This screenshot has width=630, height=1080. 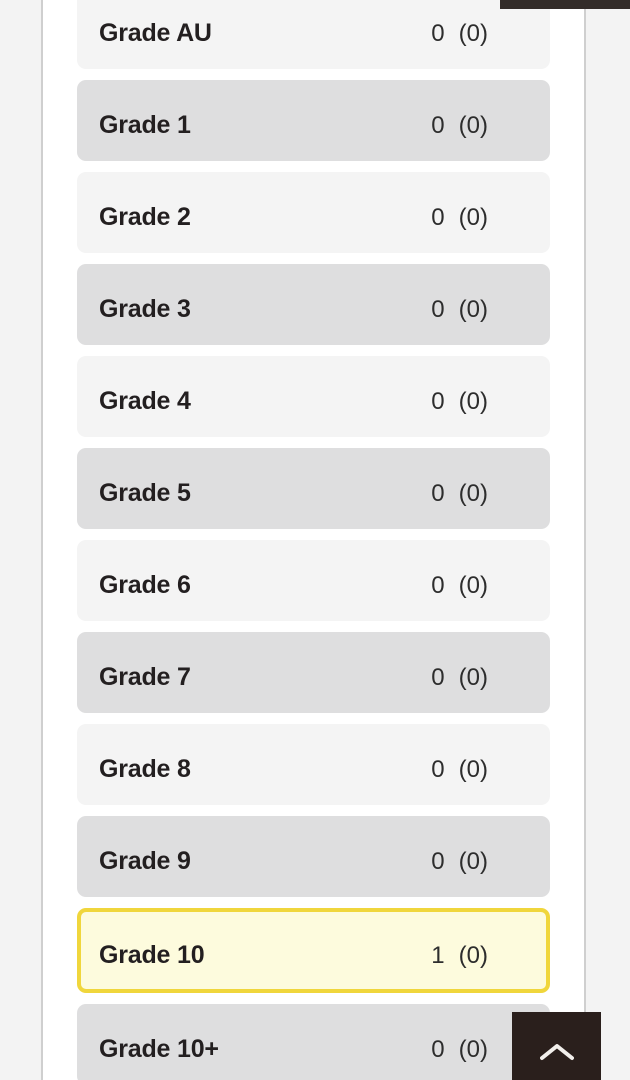 What do you see at coordinates (155, 33) in the screenshot?
I see `grade-row-label: Grade AU` at bounding box center [155, 33].